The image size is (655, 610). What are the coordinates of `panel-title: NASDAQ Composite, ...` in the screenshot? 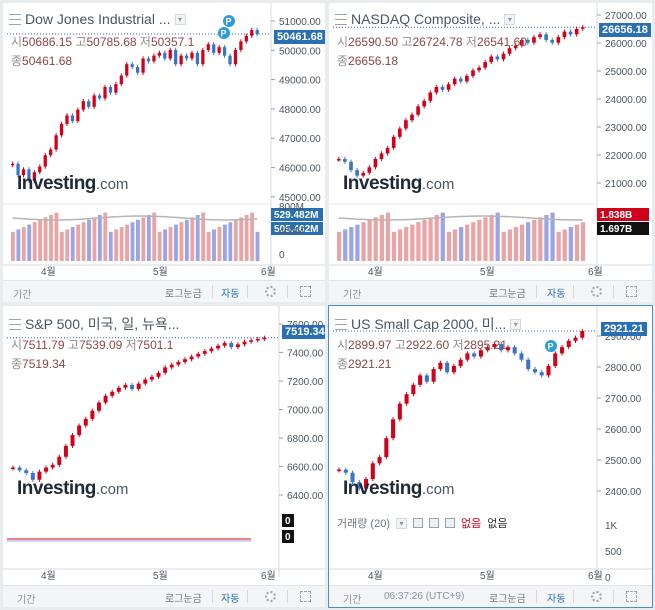 It's located at (426, 19).